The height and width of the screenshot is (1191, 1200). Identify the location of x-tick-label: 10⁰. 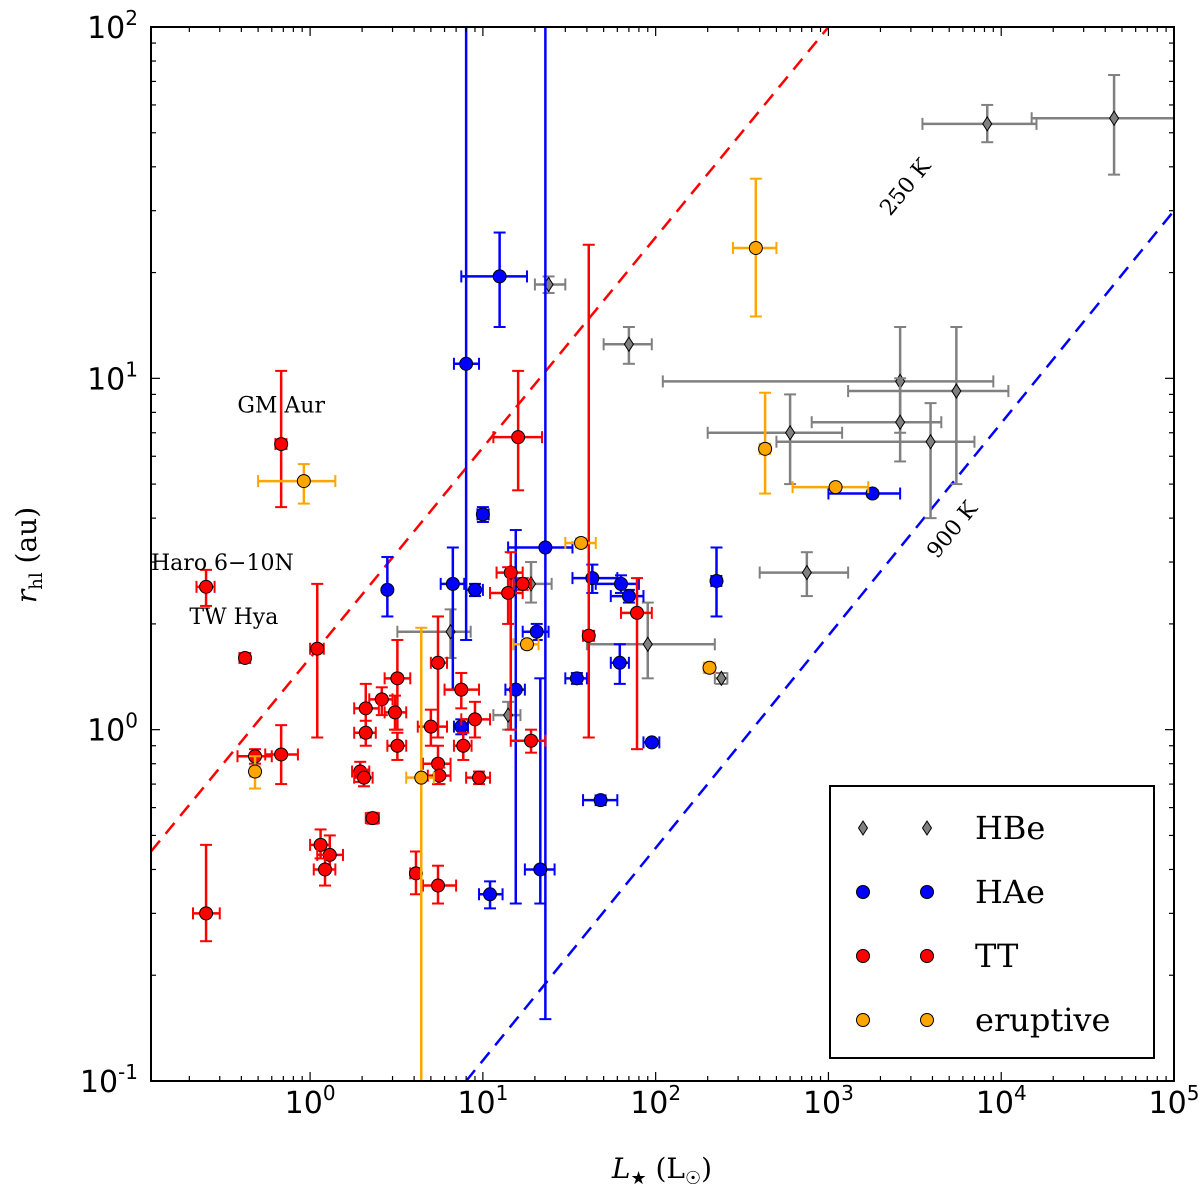
(310, 1101).